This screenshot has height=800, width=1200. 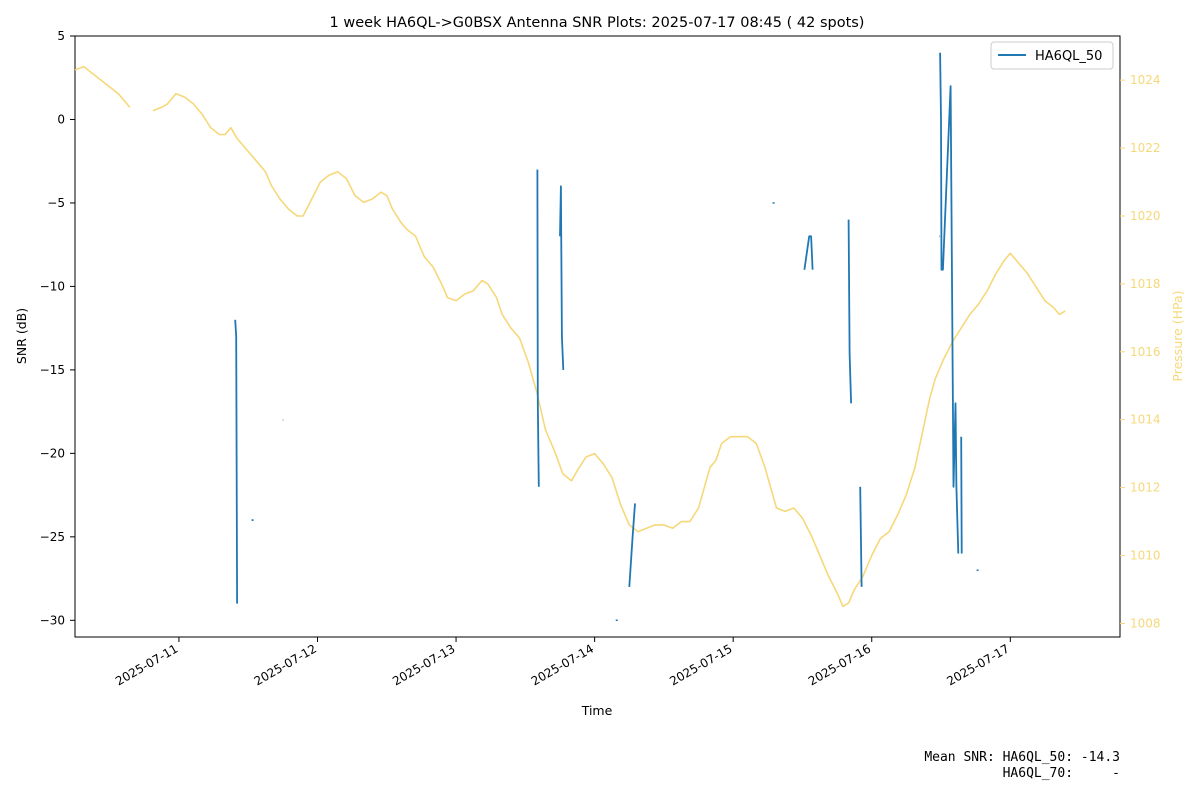 I want to click on y-right-tick-label-3: 1014, so click(x=1145, y=420).